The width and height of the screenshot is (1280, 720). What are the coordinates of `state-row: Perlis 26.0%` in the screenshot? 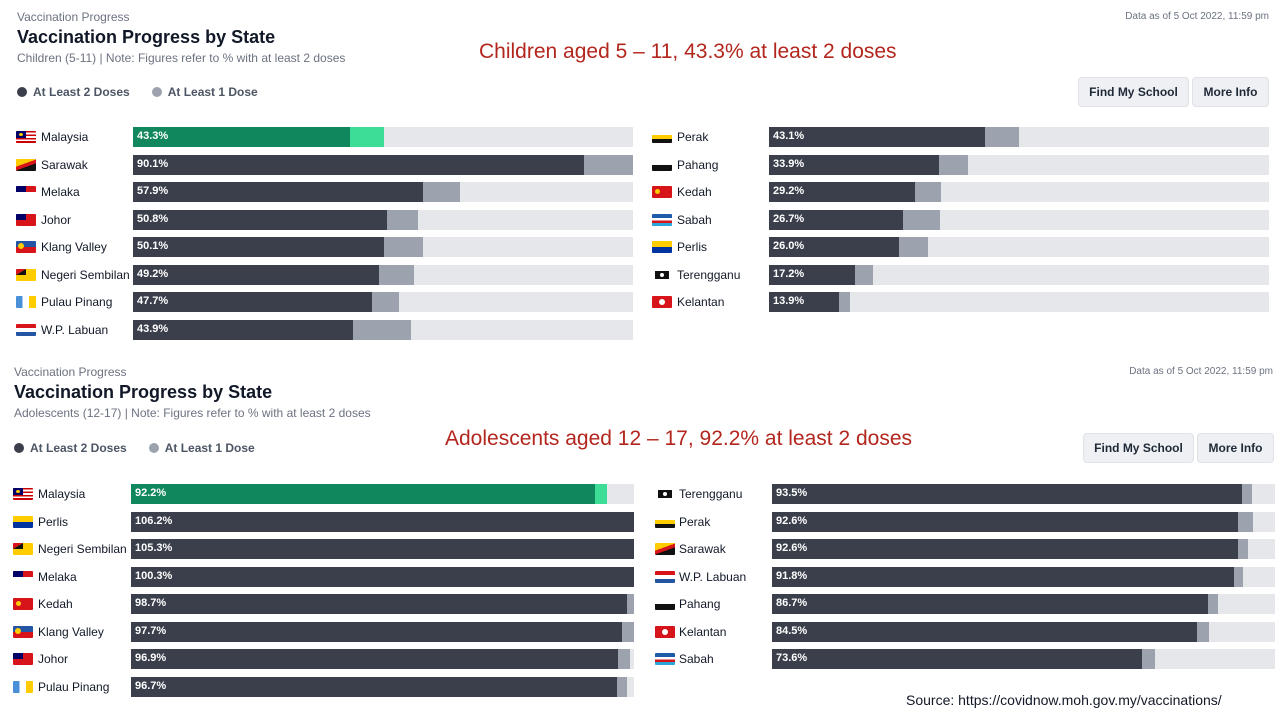 It's located at (960, 247).